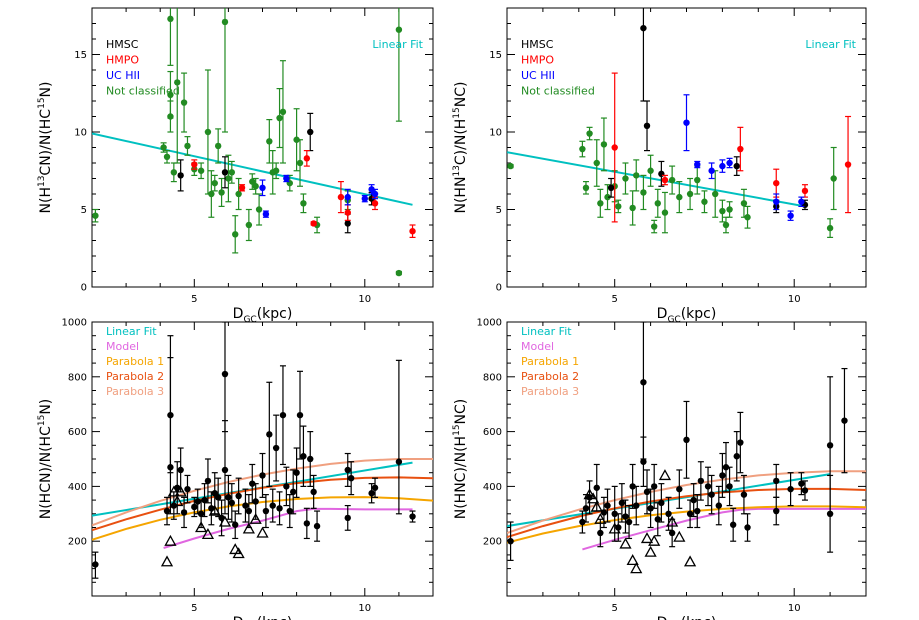 This screenshot has height=620, width=919. What do you see at coordinates (489, 323) in the screenshot?
I see `y-tick-label: 1000` at bounding box center [489, 323].